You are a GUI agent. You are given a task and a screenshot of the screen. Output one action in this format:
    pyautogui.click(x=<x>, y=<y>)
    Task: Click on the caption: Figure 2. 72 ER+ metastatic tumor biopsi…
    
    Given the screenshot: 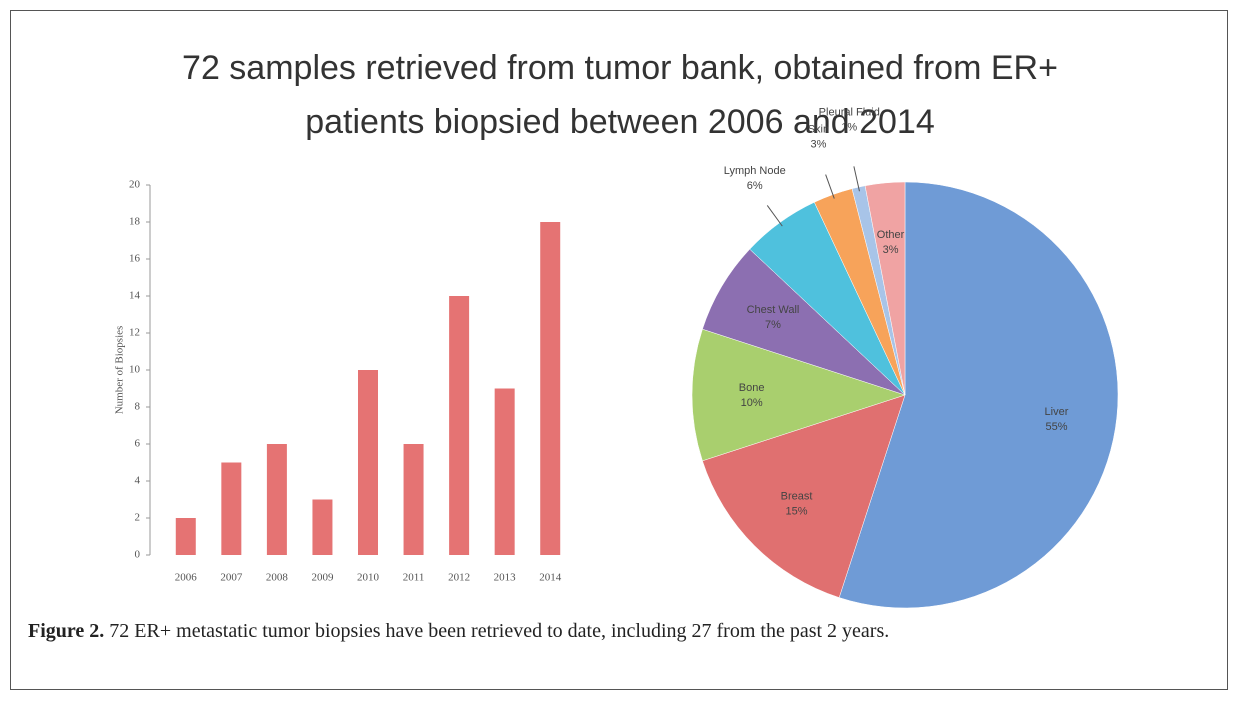 What is the action you would take?
    pyautogui.click(x=458, y=631)
    